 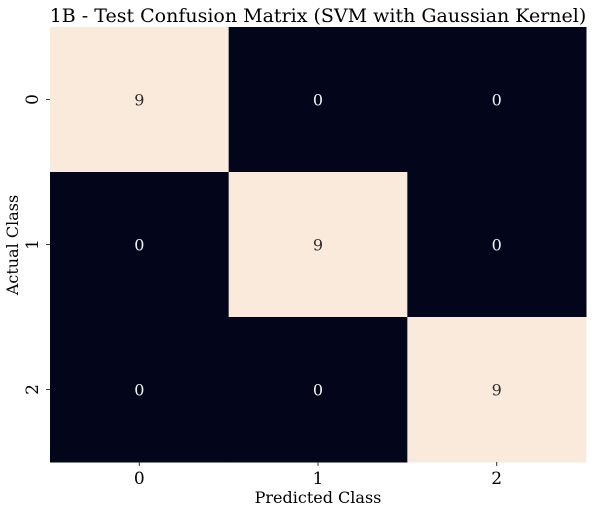 I want to click on cell-value-label-r1-c1: 9, so click(x=318, y=245).